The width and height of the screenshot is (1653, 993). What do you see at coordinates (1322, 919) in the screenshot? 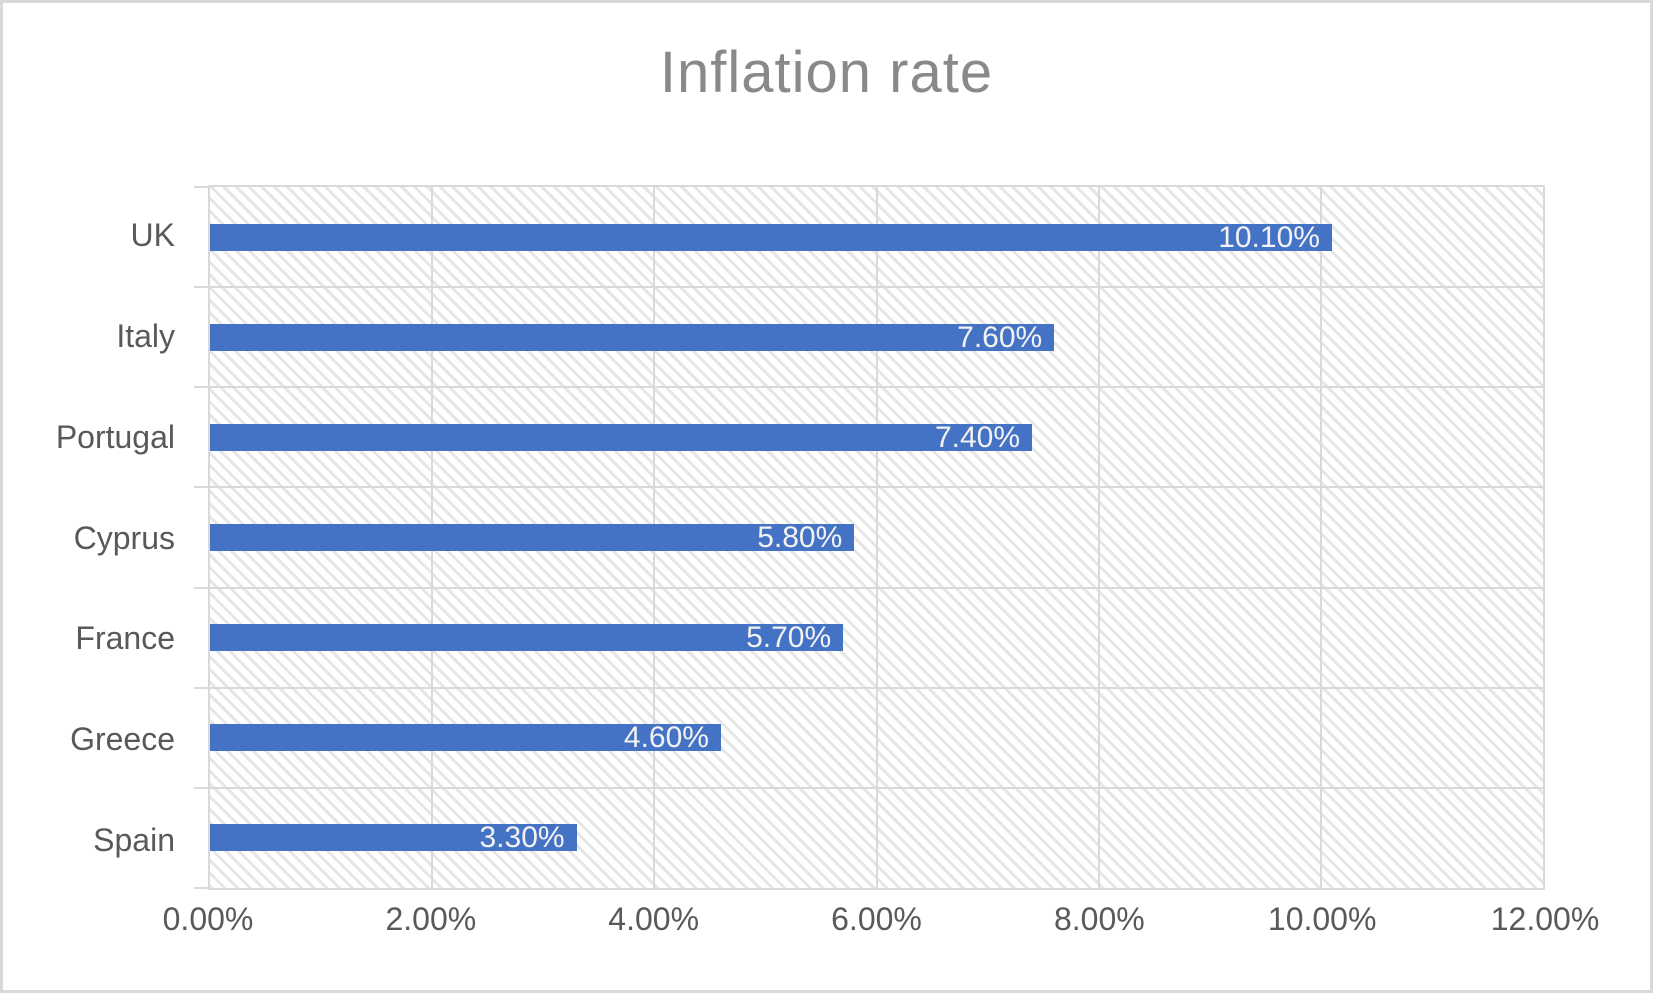
I see `value-axis-label: 10.00%` at bounding box center [1322, 919].